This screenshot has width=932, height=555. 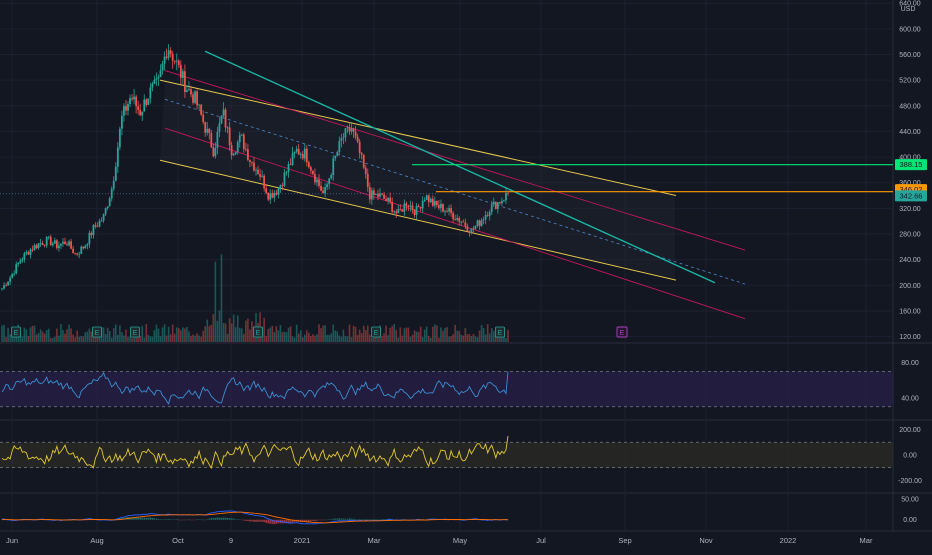 I want to click on upcoming-earnings-label: E, so click(x=622, y=333).